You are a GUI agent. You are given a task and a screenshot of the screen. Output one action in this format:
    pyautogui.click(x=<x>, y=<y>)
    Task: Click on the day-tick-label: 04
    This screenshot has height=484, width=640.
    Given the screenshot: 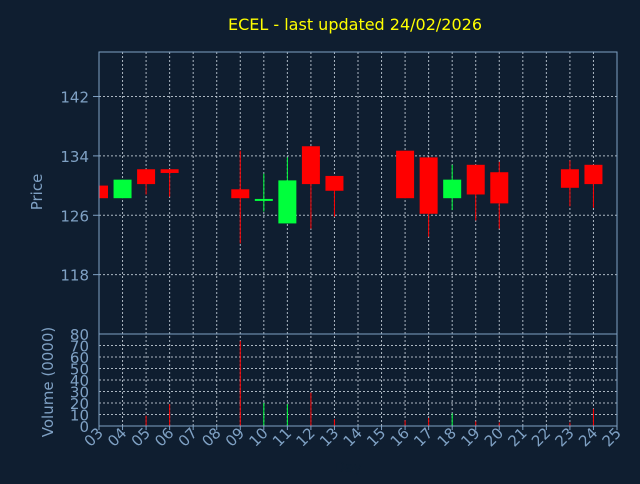 What is the action you would take?
    pyautogui.click(x=117, y=437)
    